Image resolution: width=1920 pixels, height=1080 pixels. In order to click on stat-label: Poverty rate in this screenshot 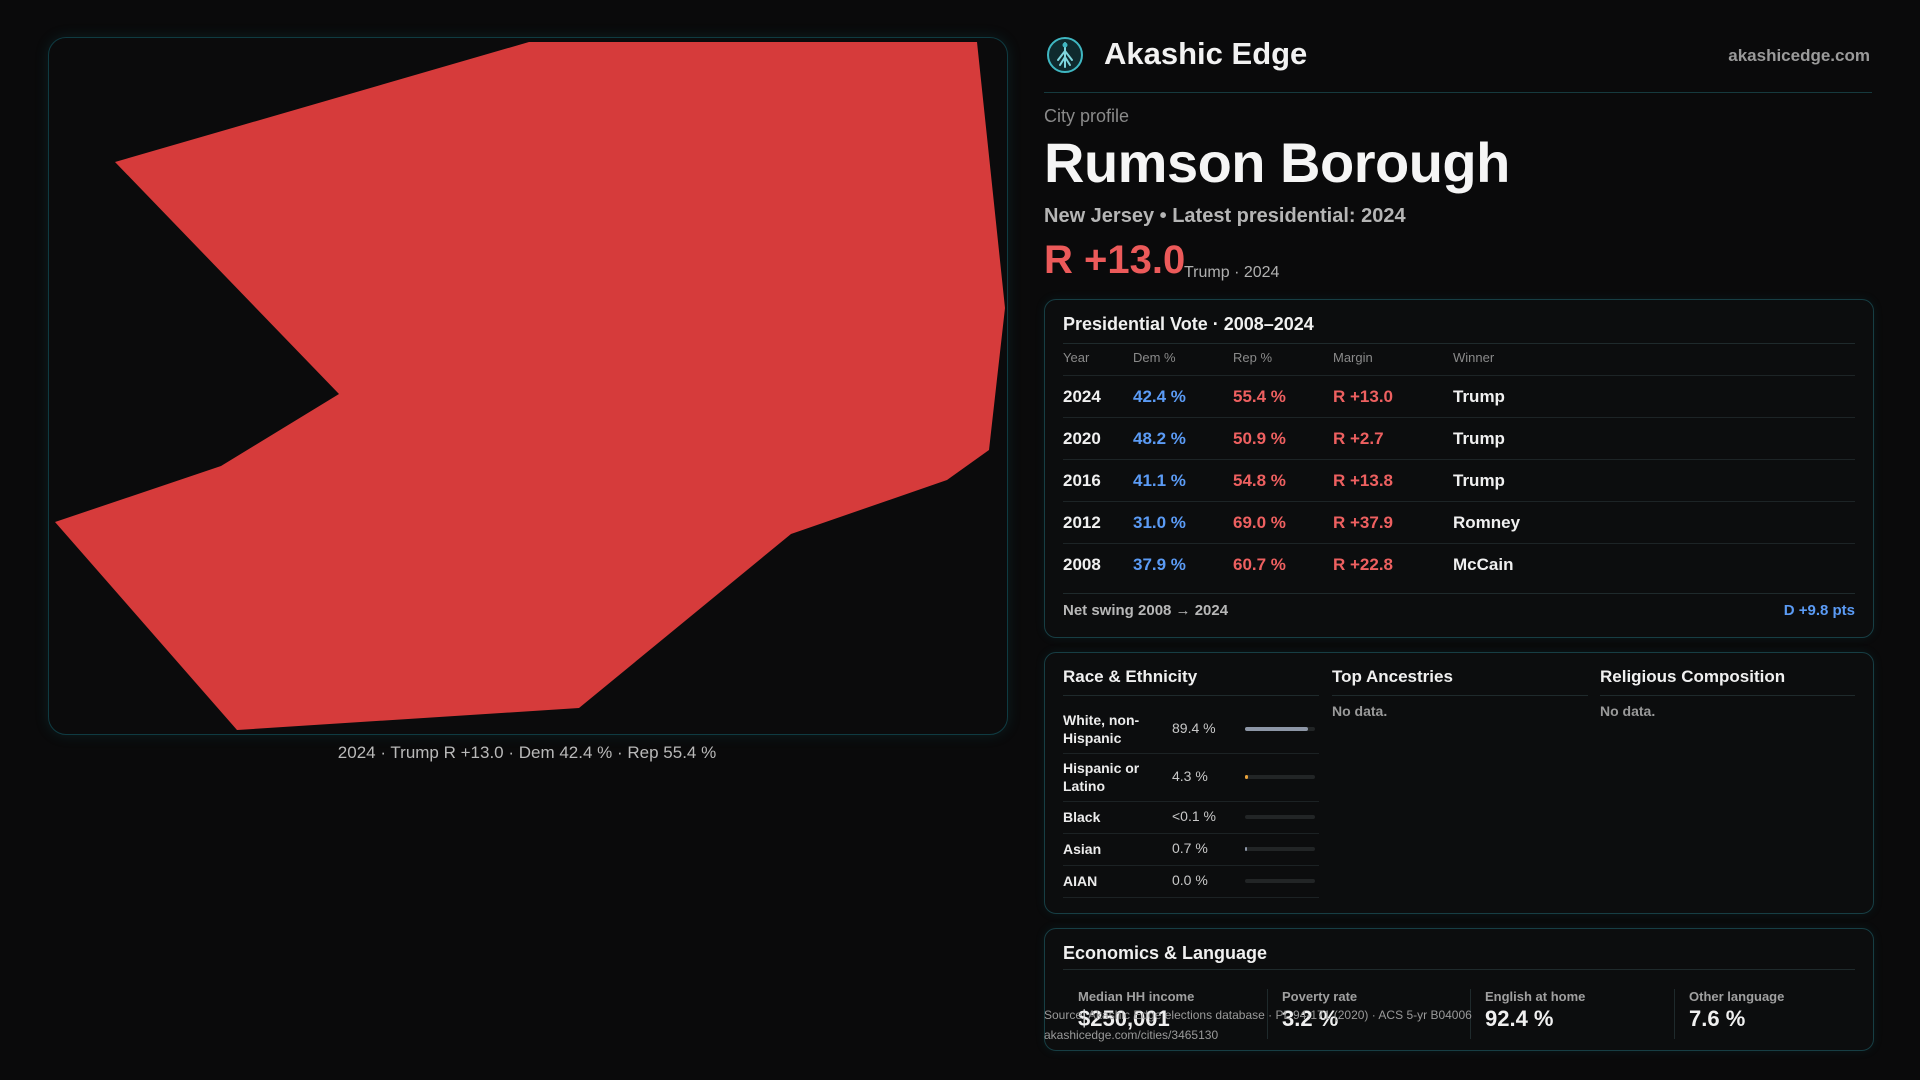, I will do `click(1320, 996)`.